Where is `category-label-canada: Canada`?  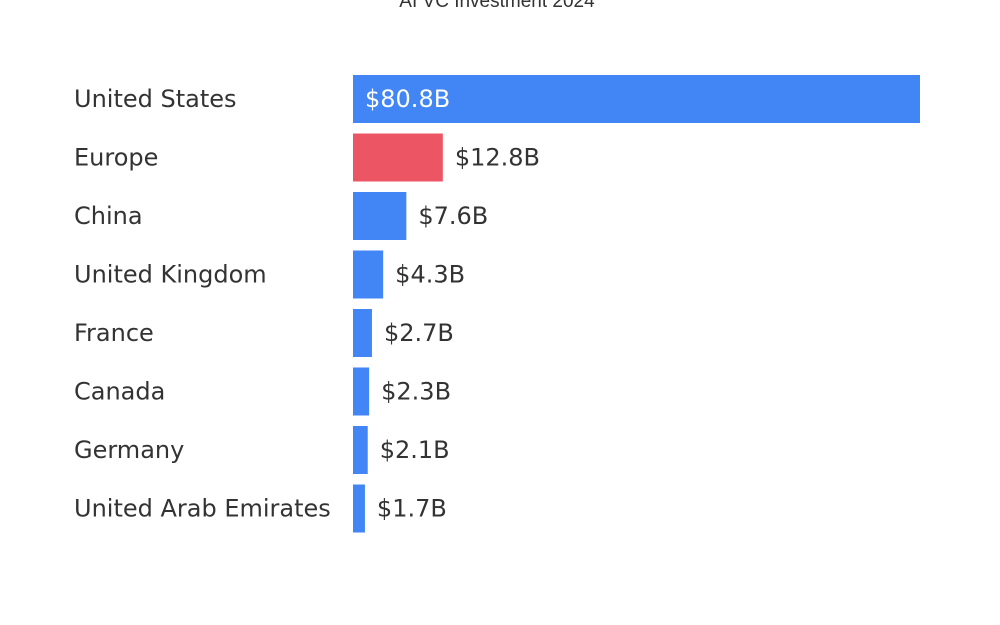
category-label-canada: Canada is located at coordinates (119, 392).